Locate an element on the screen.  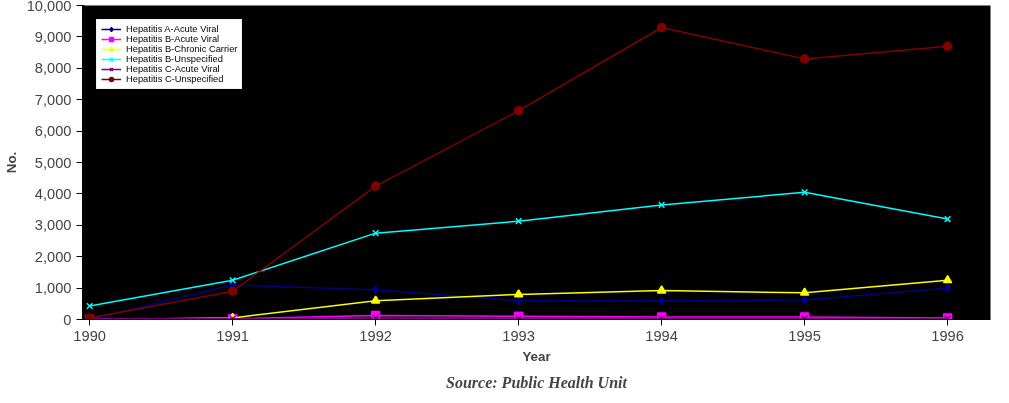
y-tick-label: 6,000 is located at coordinates (53, 131).